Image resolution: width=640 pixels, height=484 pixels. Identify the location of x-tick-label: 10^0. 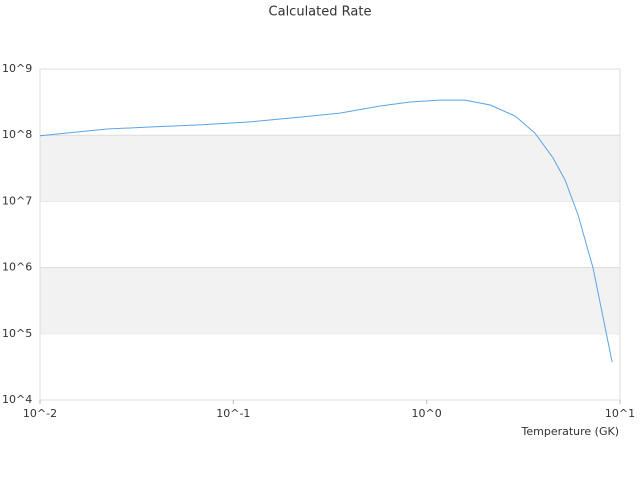
(427, 413).